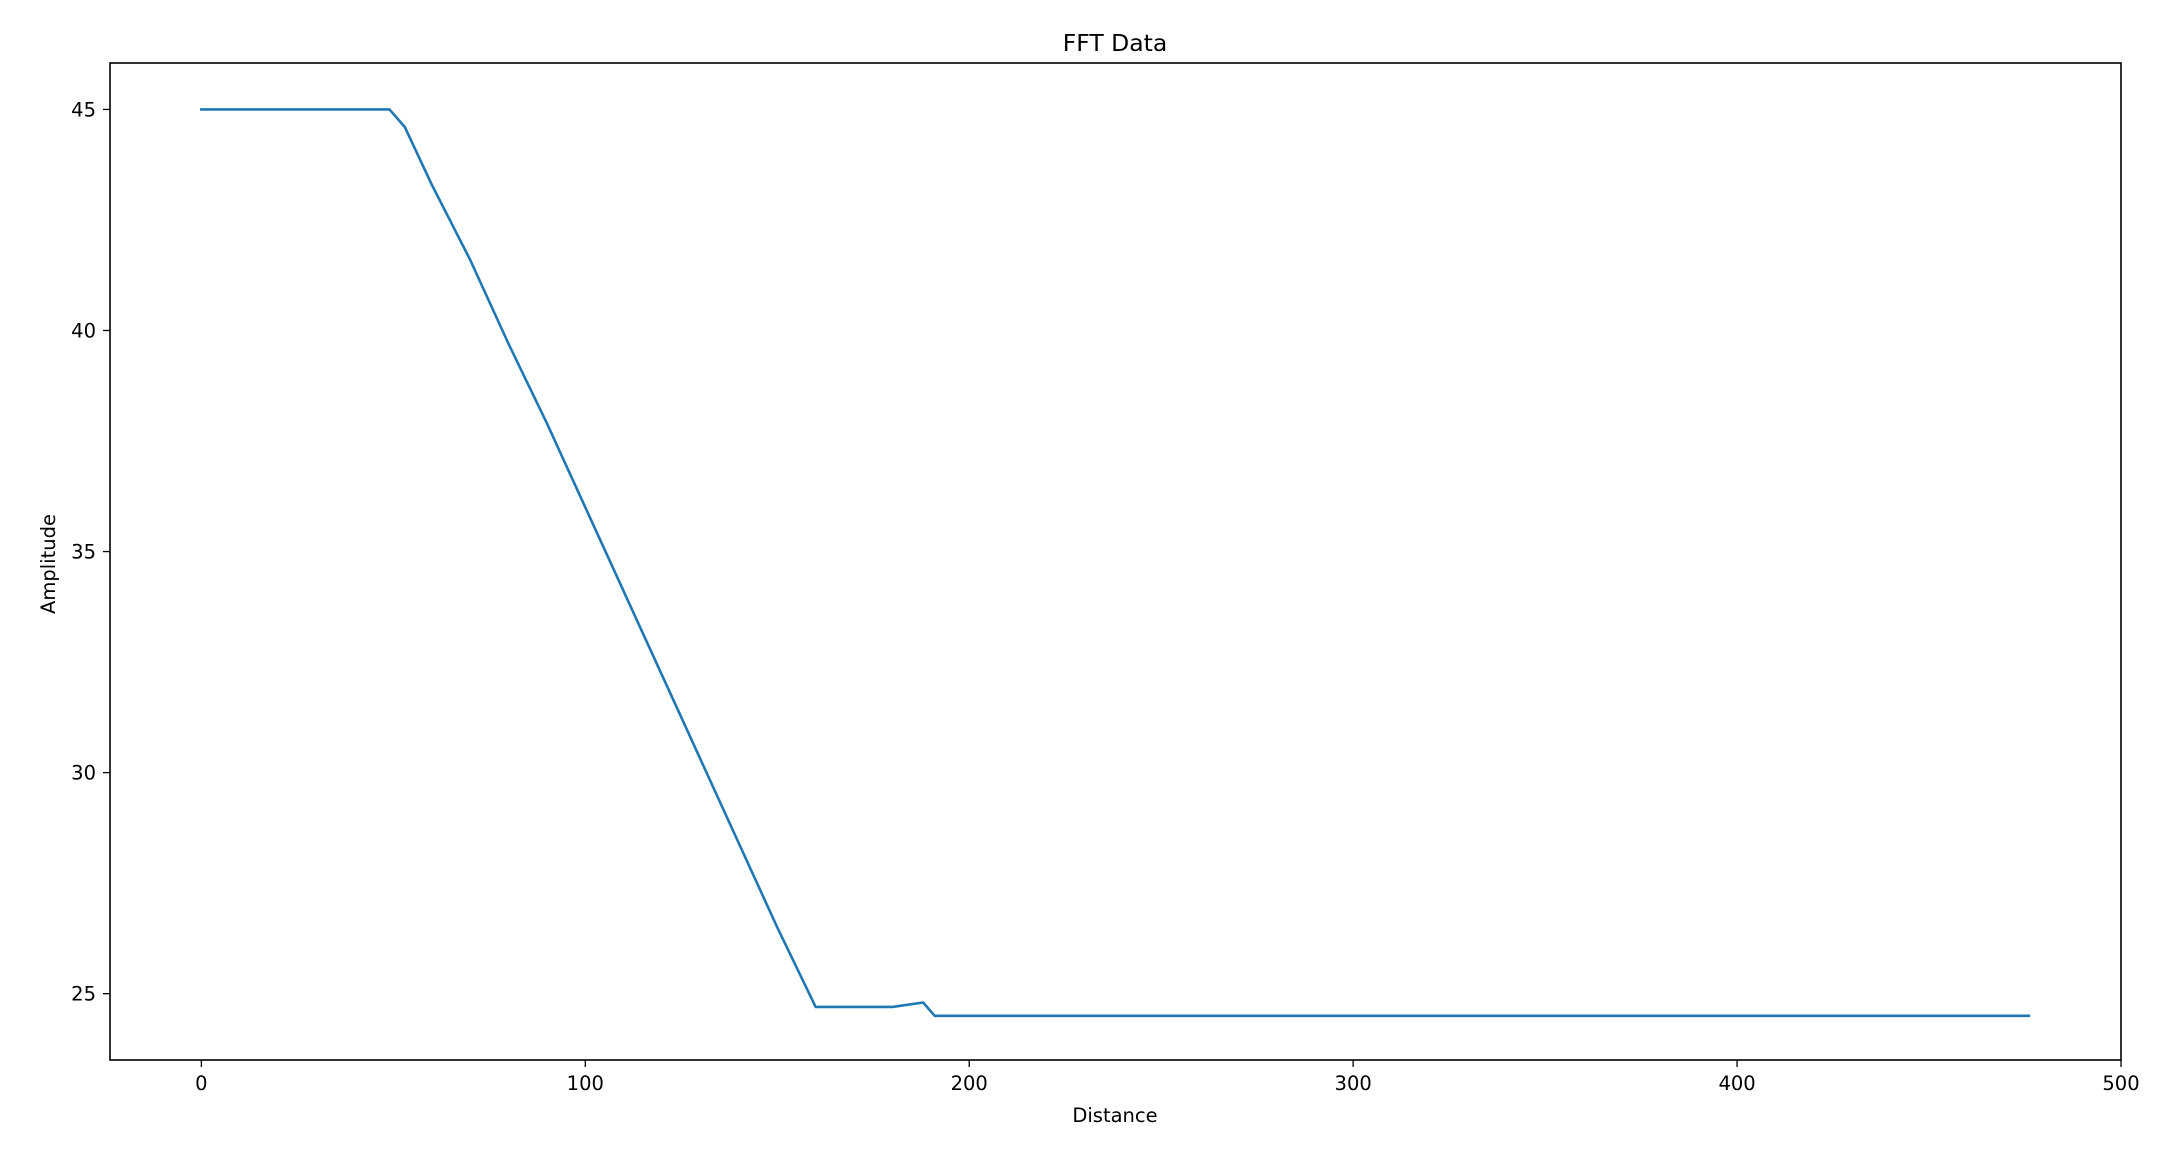  What do you see at coordinates (1736, 1083) in the screenshot?
I see `x-tick-label: 400` at bounding box center [1736, 1083].